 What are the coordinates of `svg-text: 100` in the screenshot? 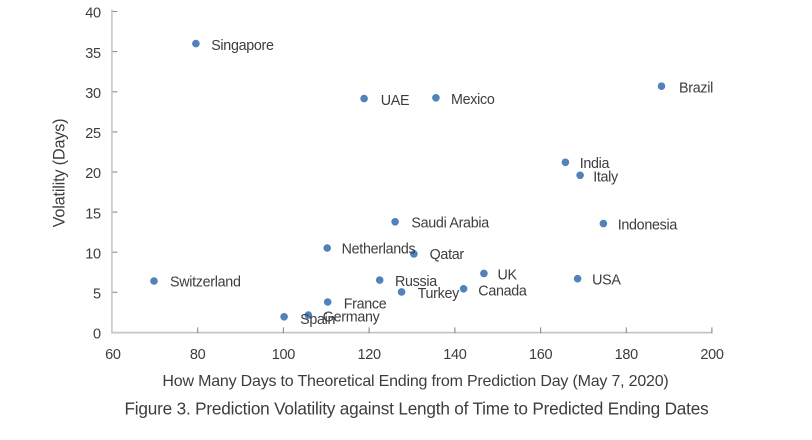 It's located at (284, 355).